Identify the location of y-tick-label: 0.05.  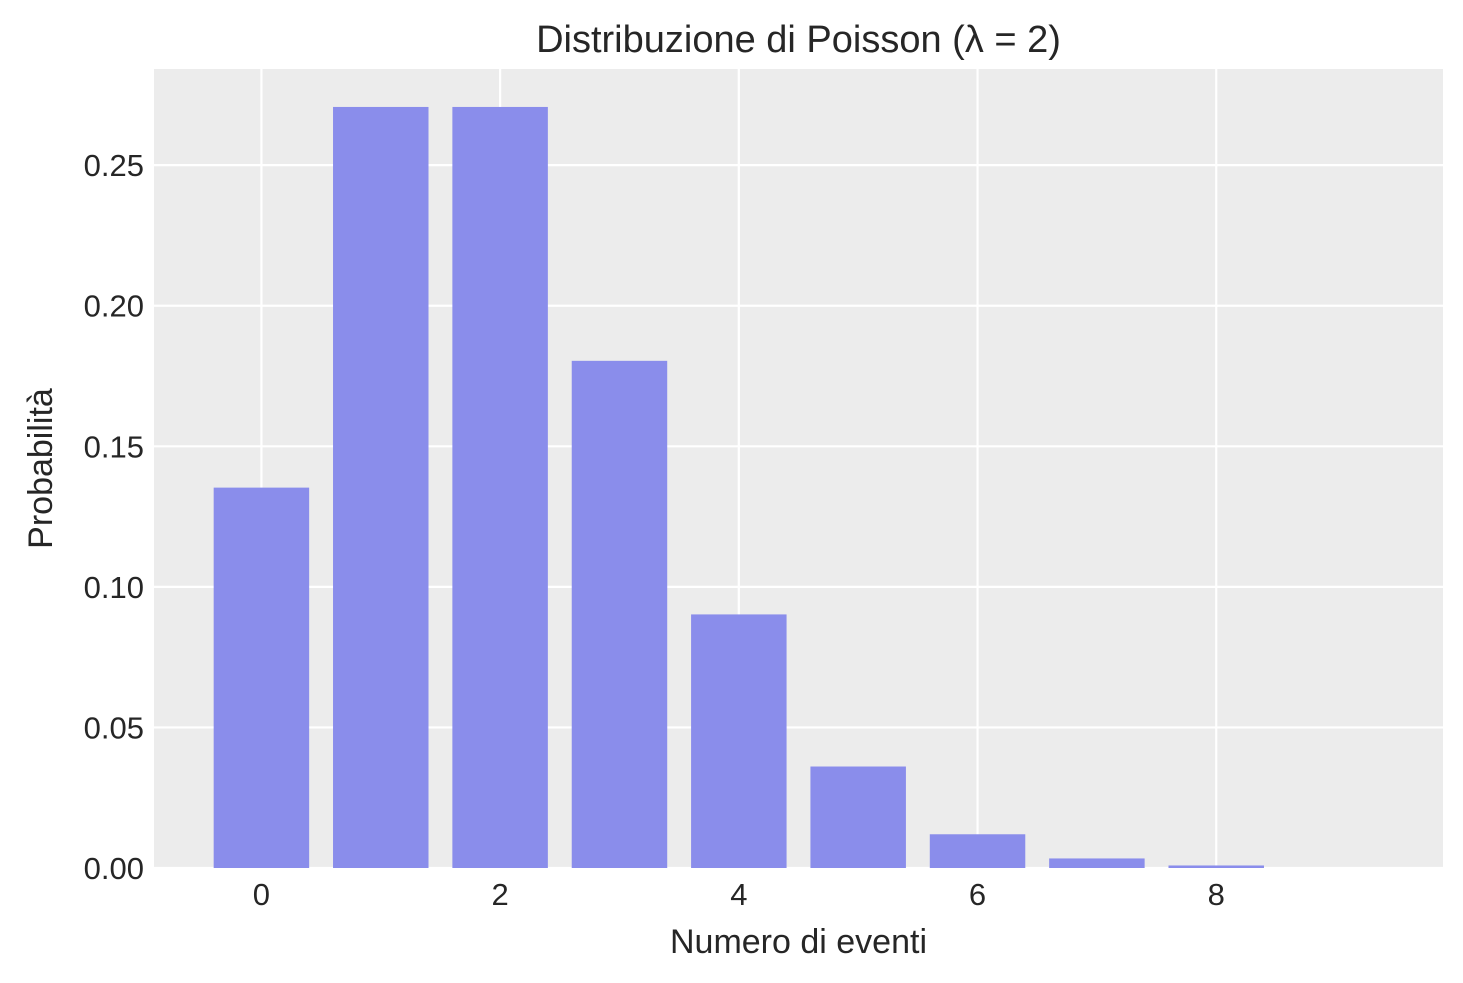
(114, 727).